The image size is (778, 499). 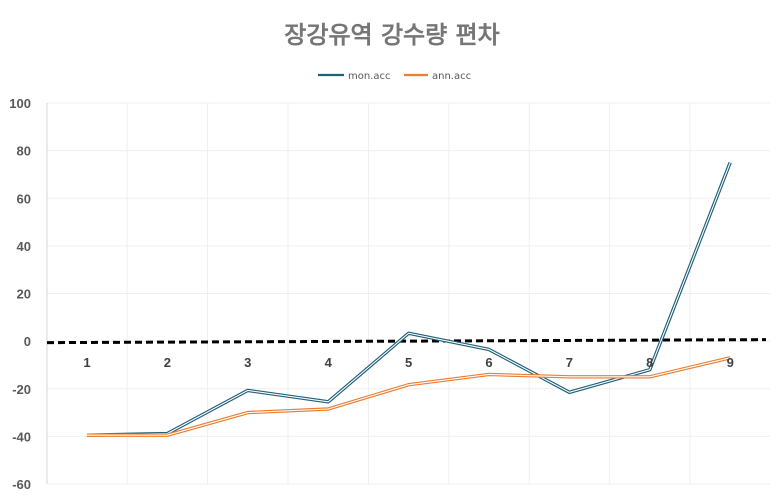 What do you see at coordinates (451, 76) in the screenshot?
I see `legend-label-ann-acc: ann.acc` at bounding box center [451, 76].